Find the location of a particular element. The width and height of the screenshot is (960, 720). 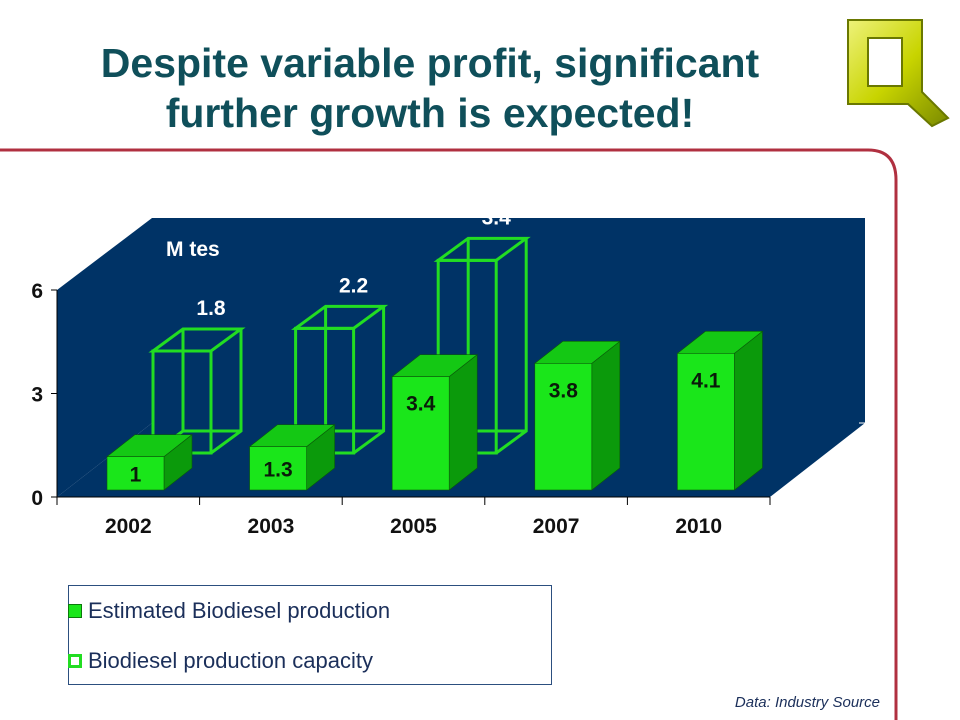

production-bar: 1 is located at coordinates (149, 462).